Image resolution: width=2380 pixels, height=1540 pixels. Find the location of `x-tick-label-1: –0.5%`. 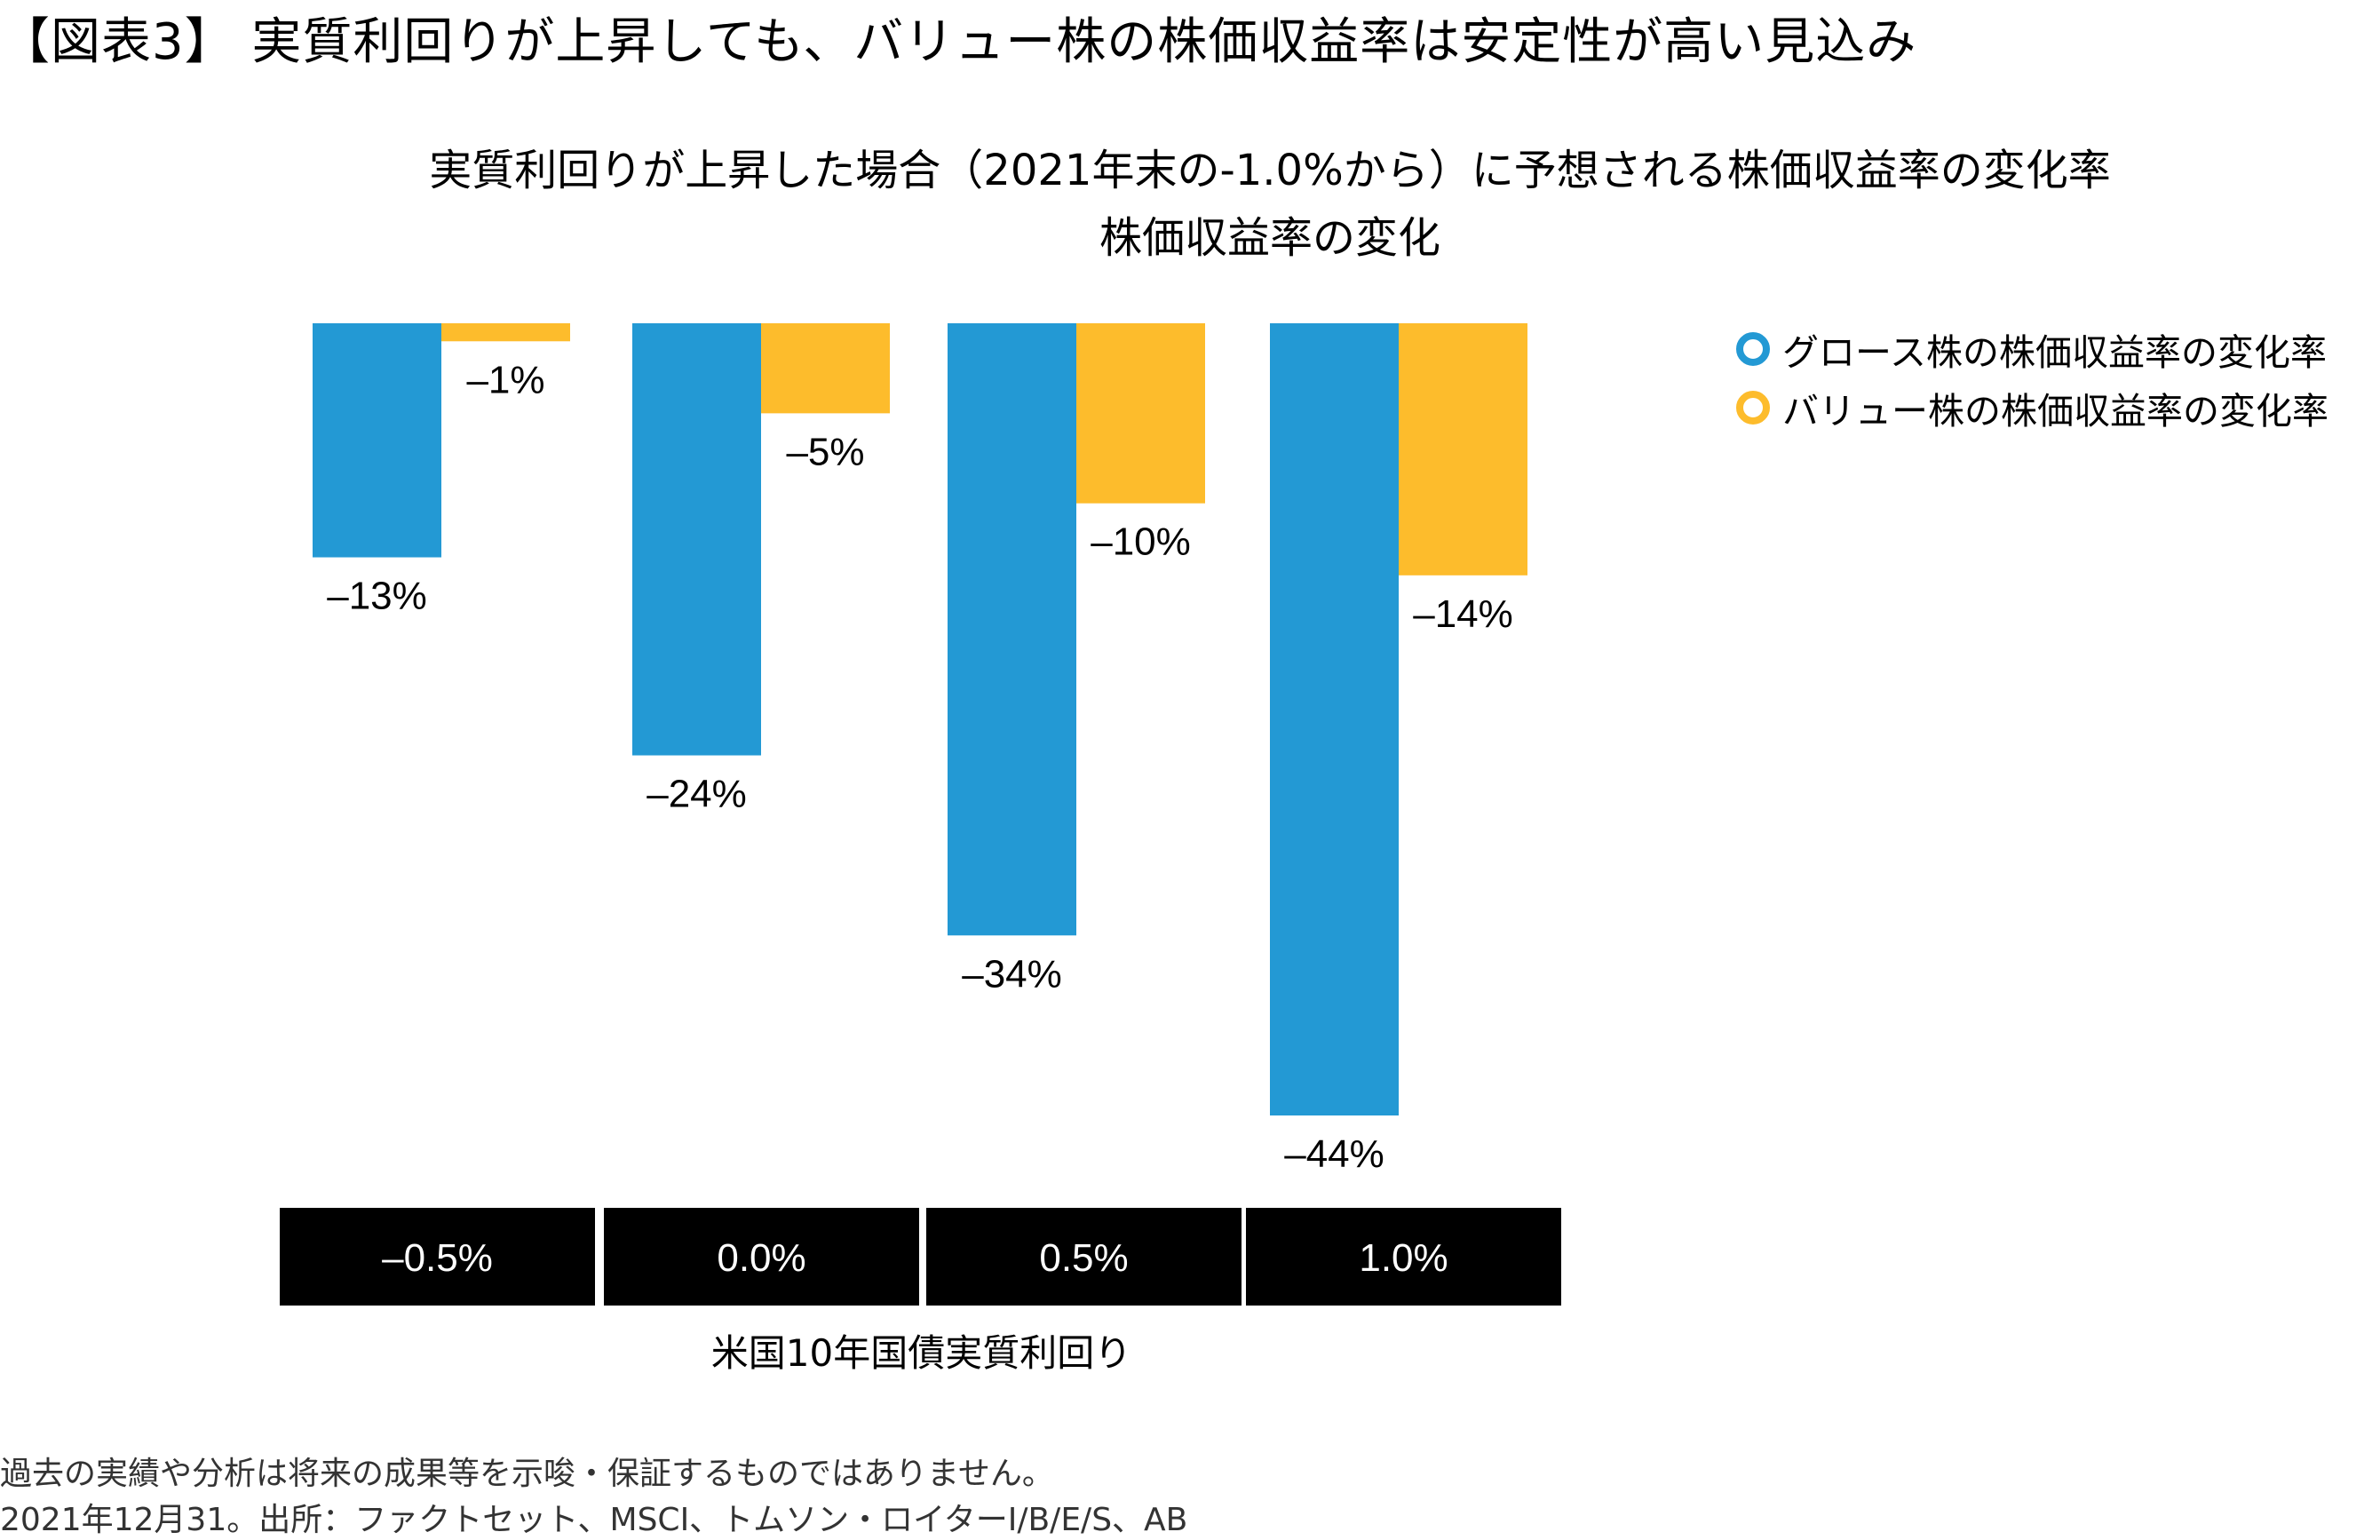

x-tick-label-1: –0.5% is located at coordinates (437, 1258).